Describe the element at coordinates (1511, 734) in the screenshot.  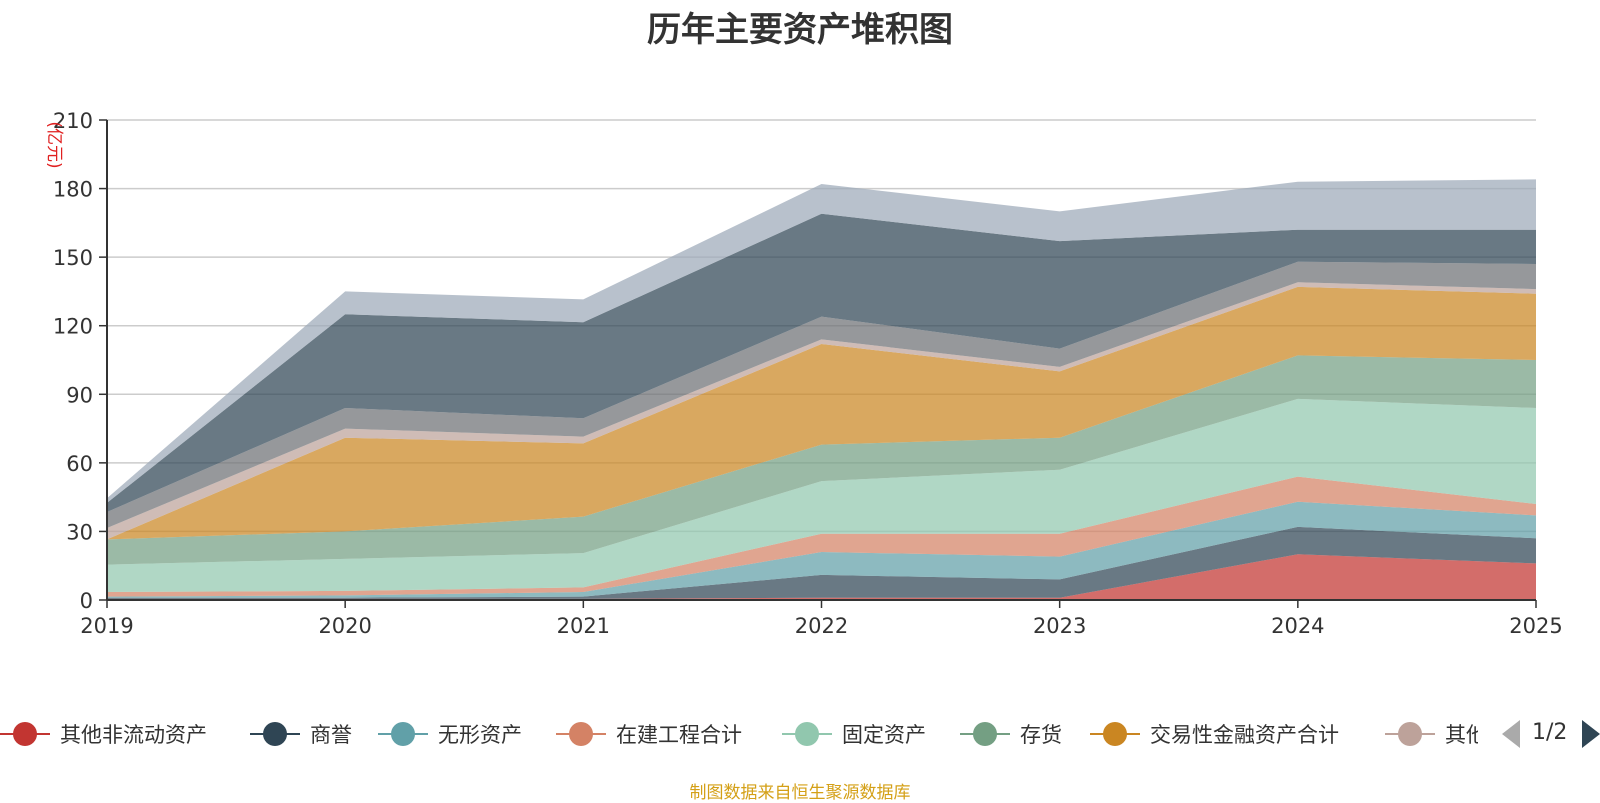
I see `legend-prev-page-icon` at that location.